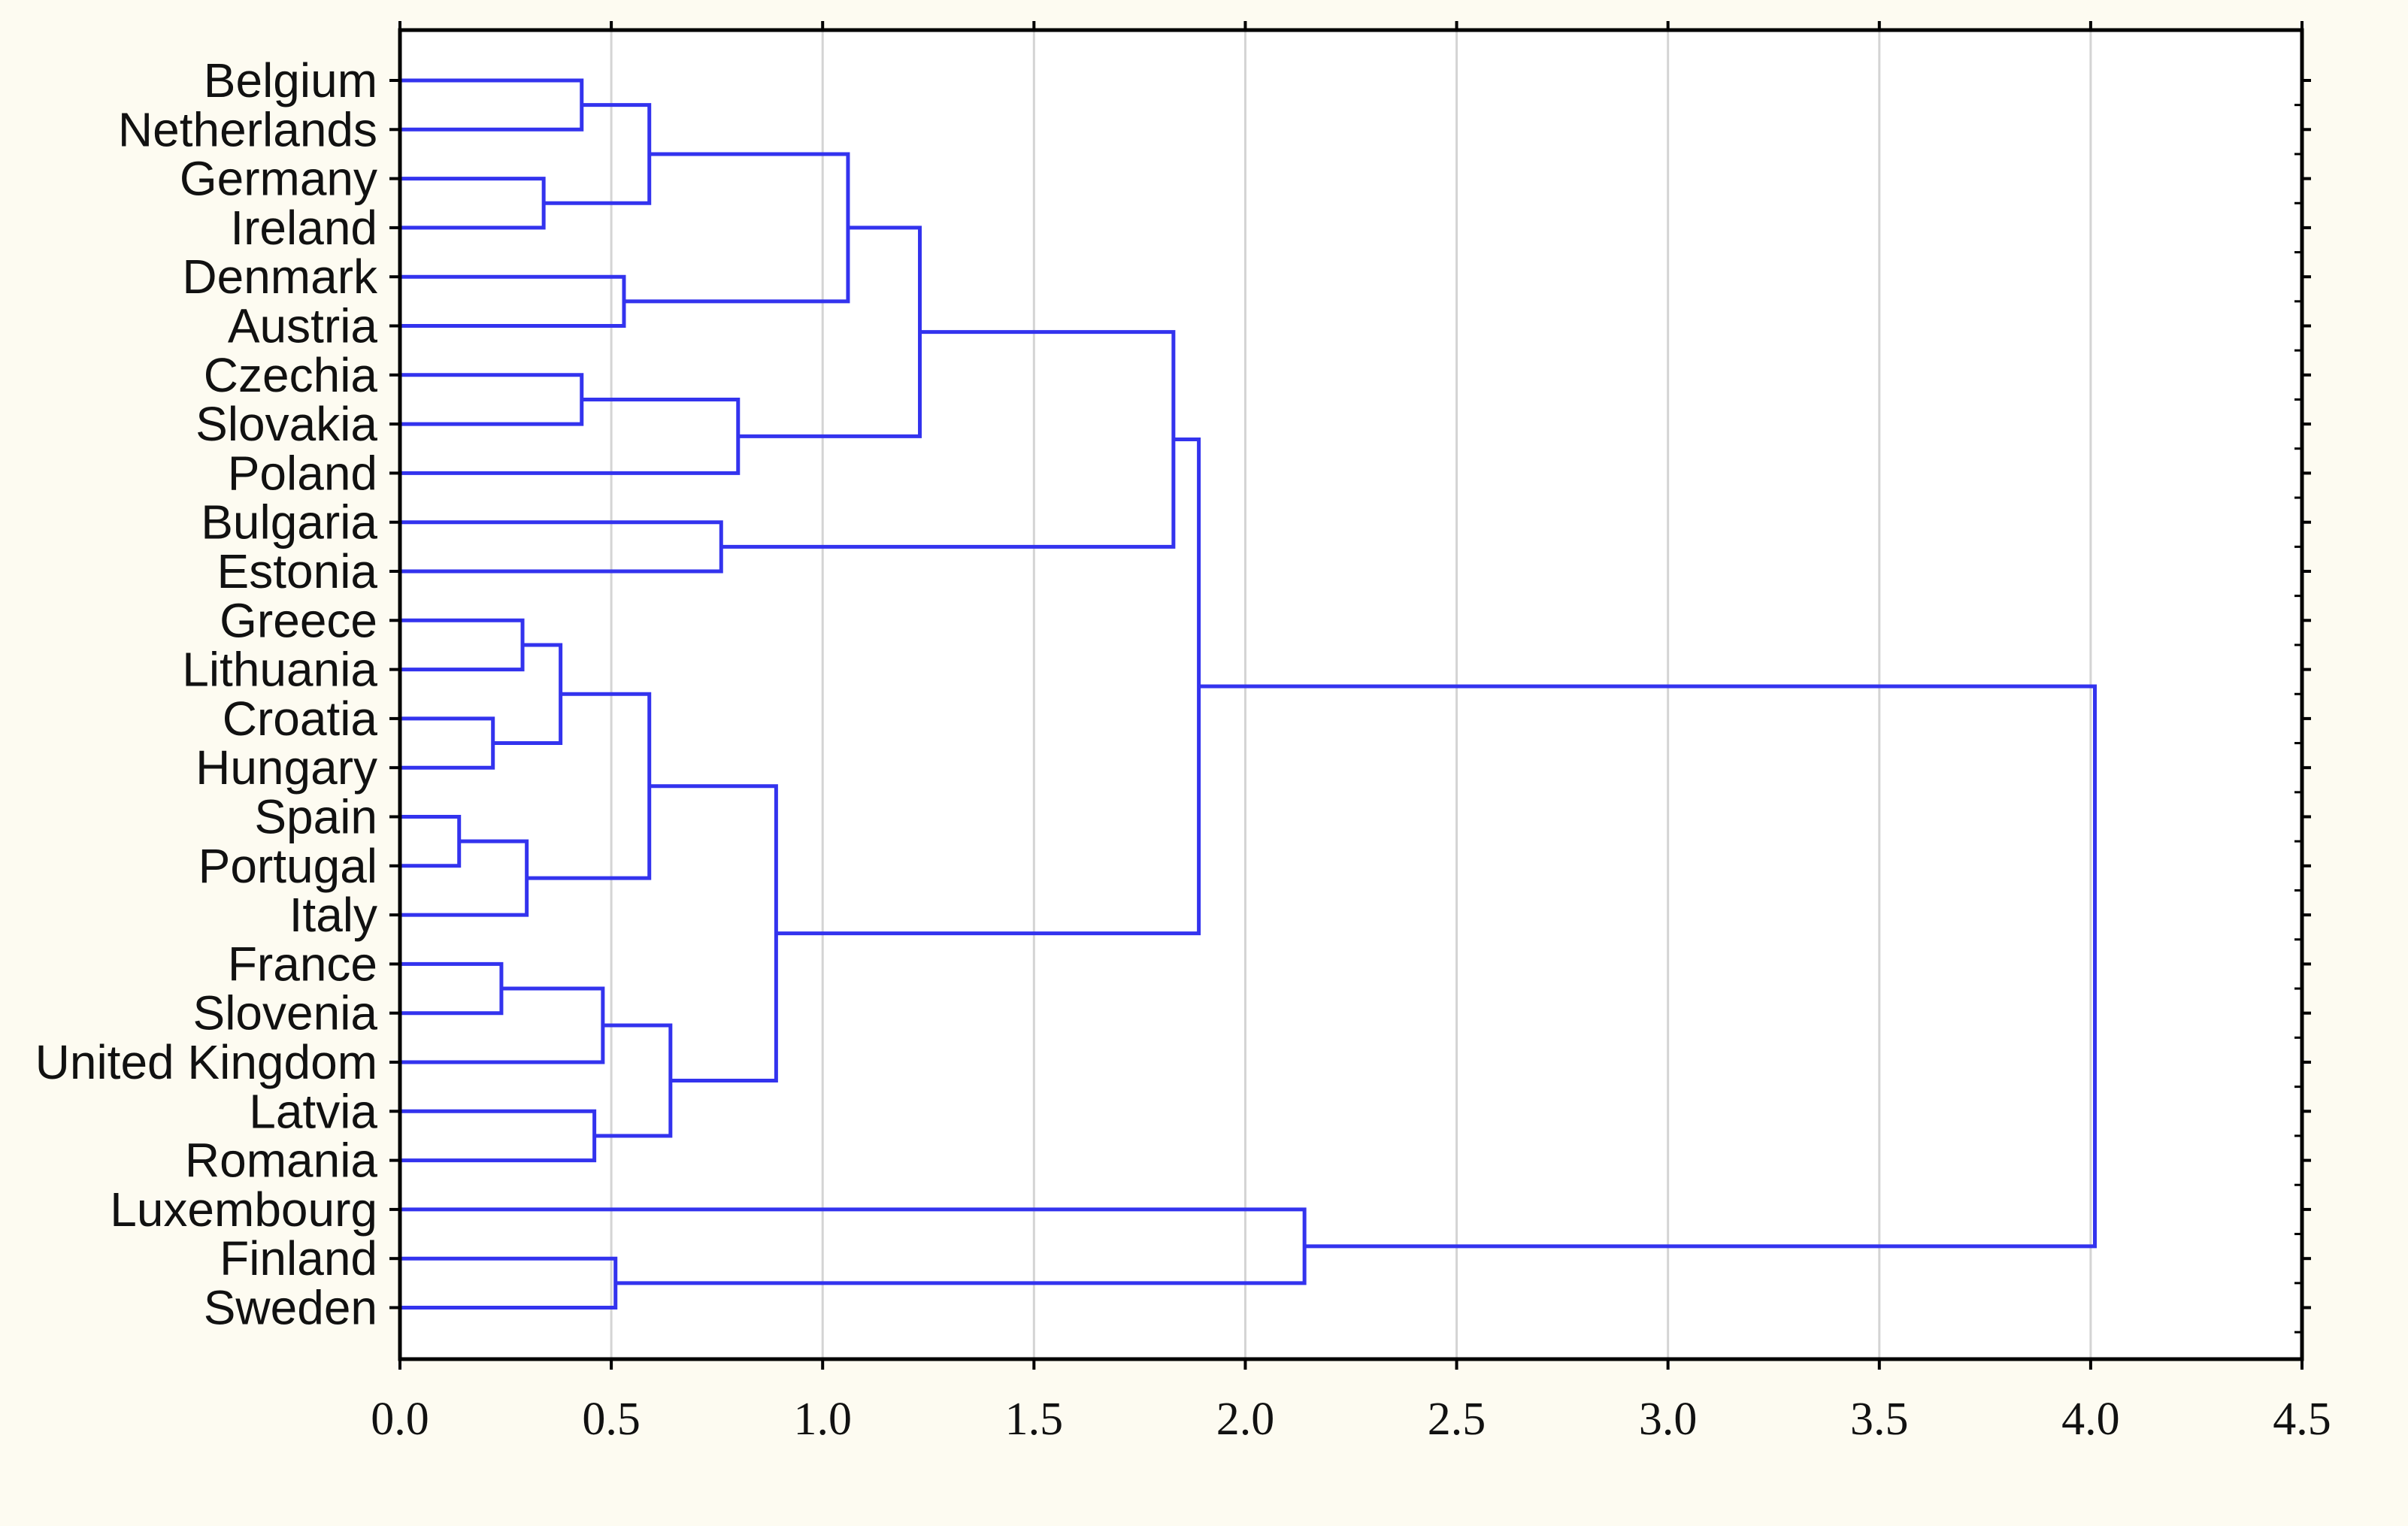  Describe the element at coordinates (298, 620) in the screenshot. I see `leaf-label: Greece` at that location.